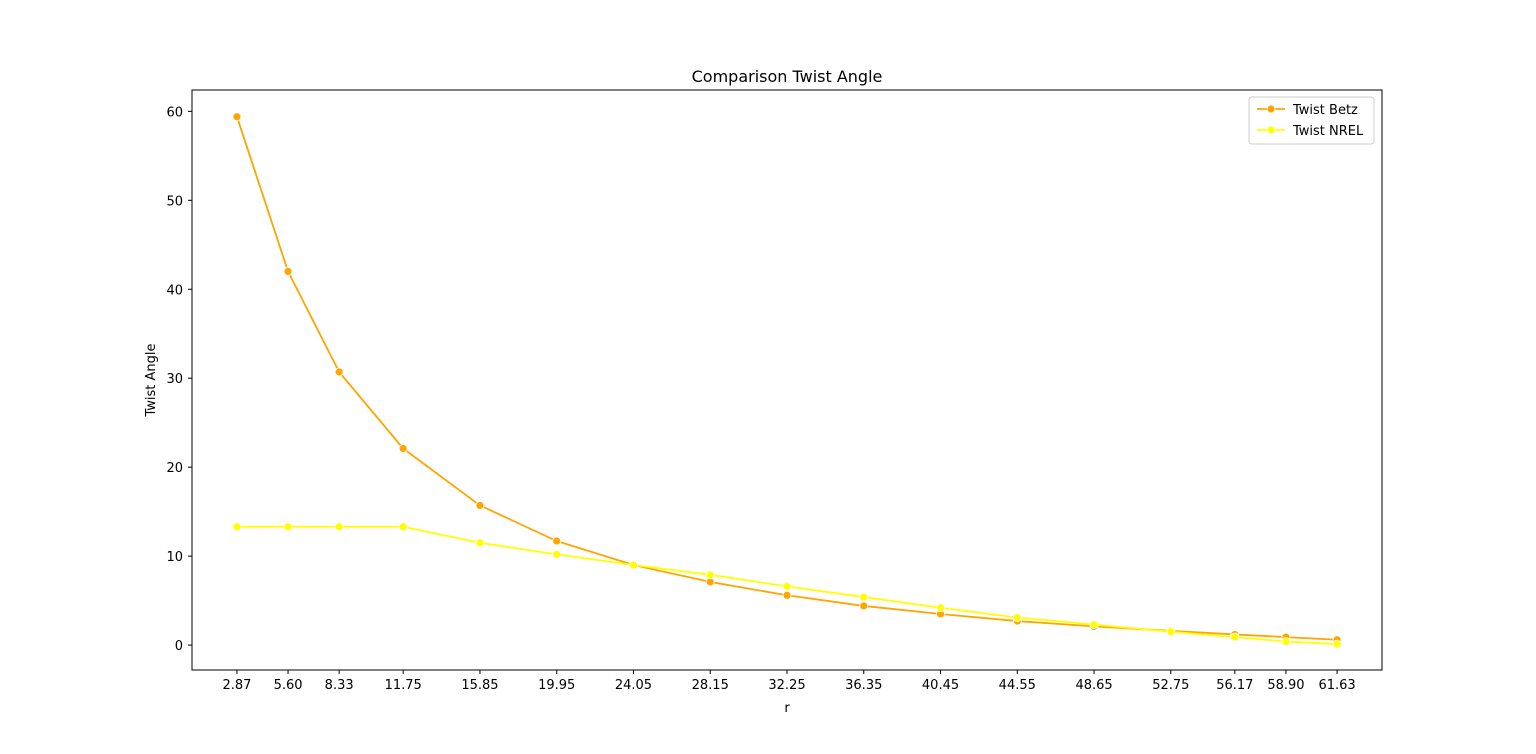  Describe the element at coordinates (236, 685) in the screenshot. I see `x-tick-label: 2.87` at that location.